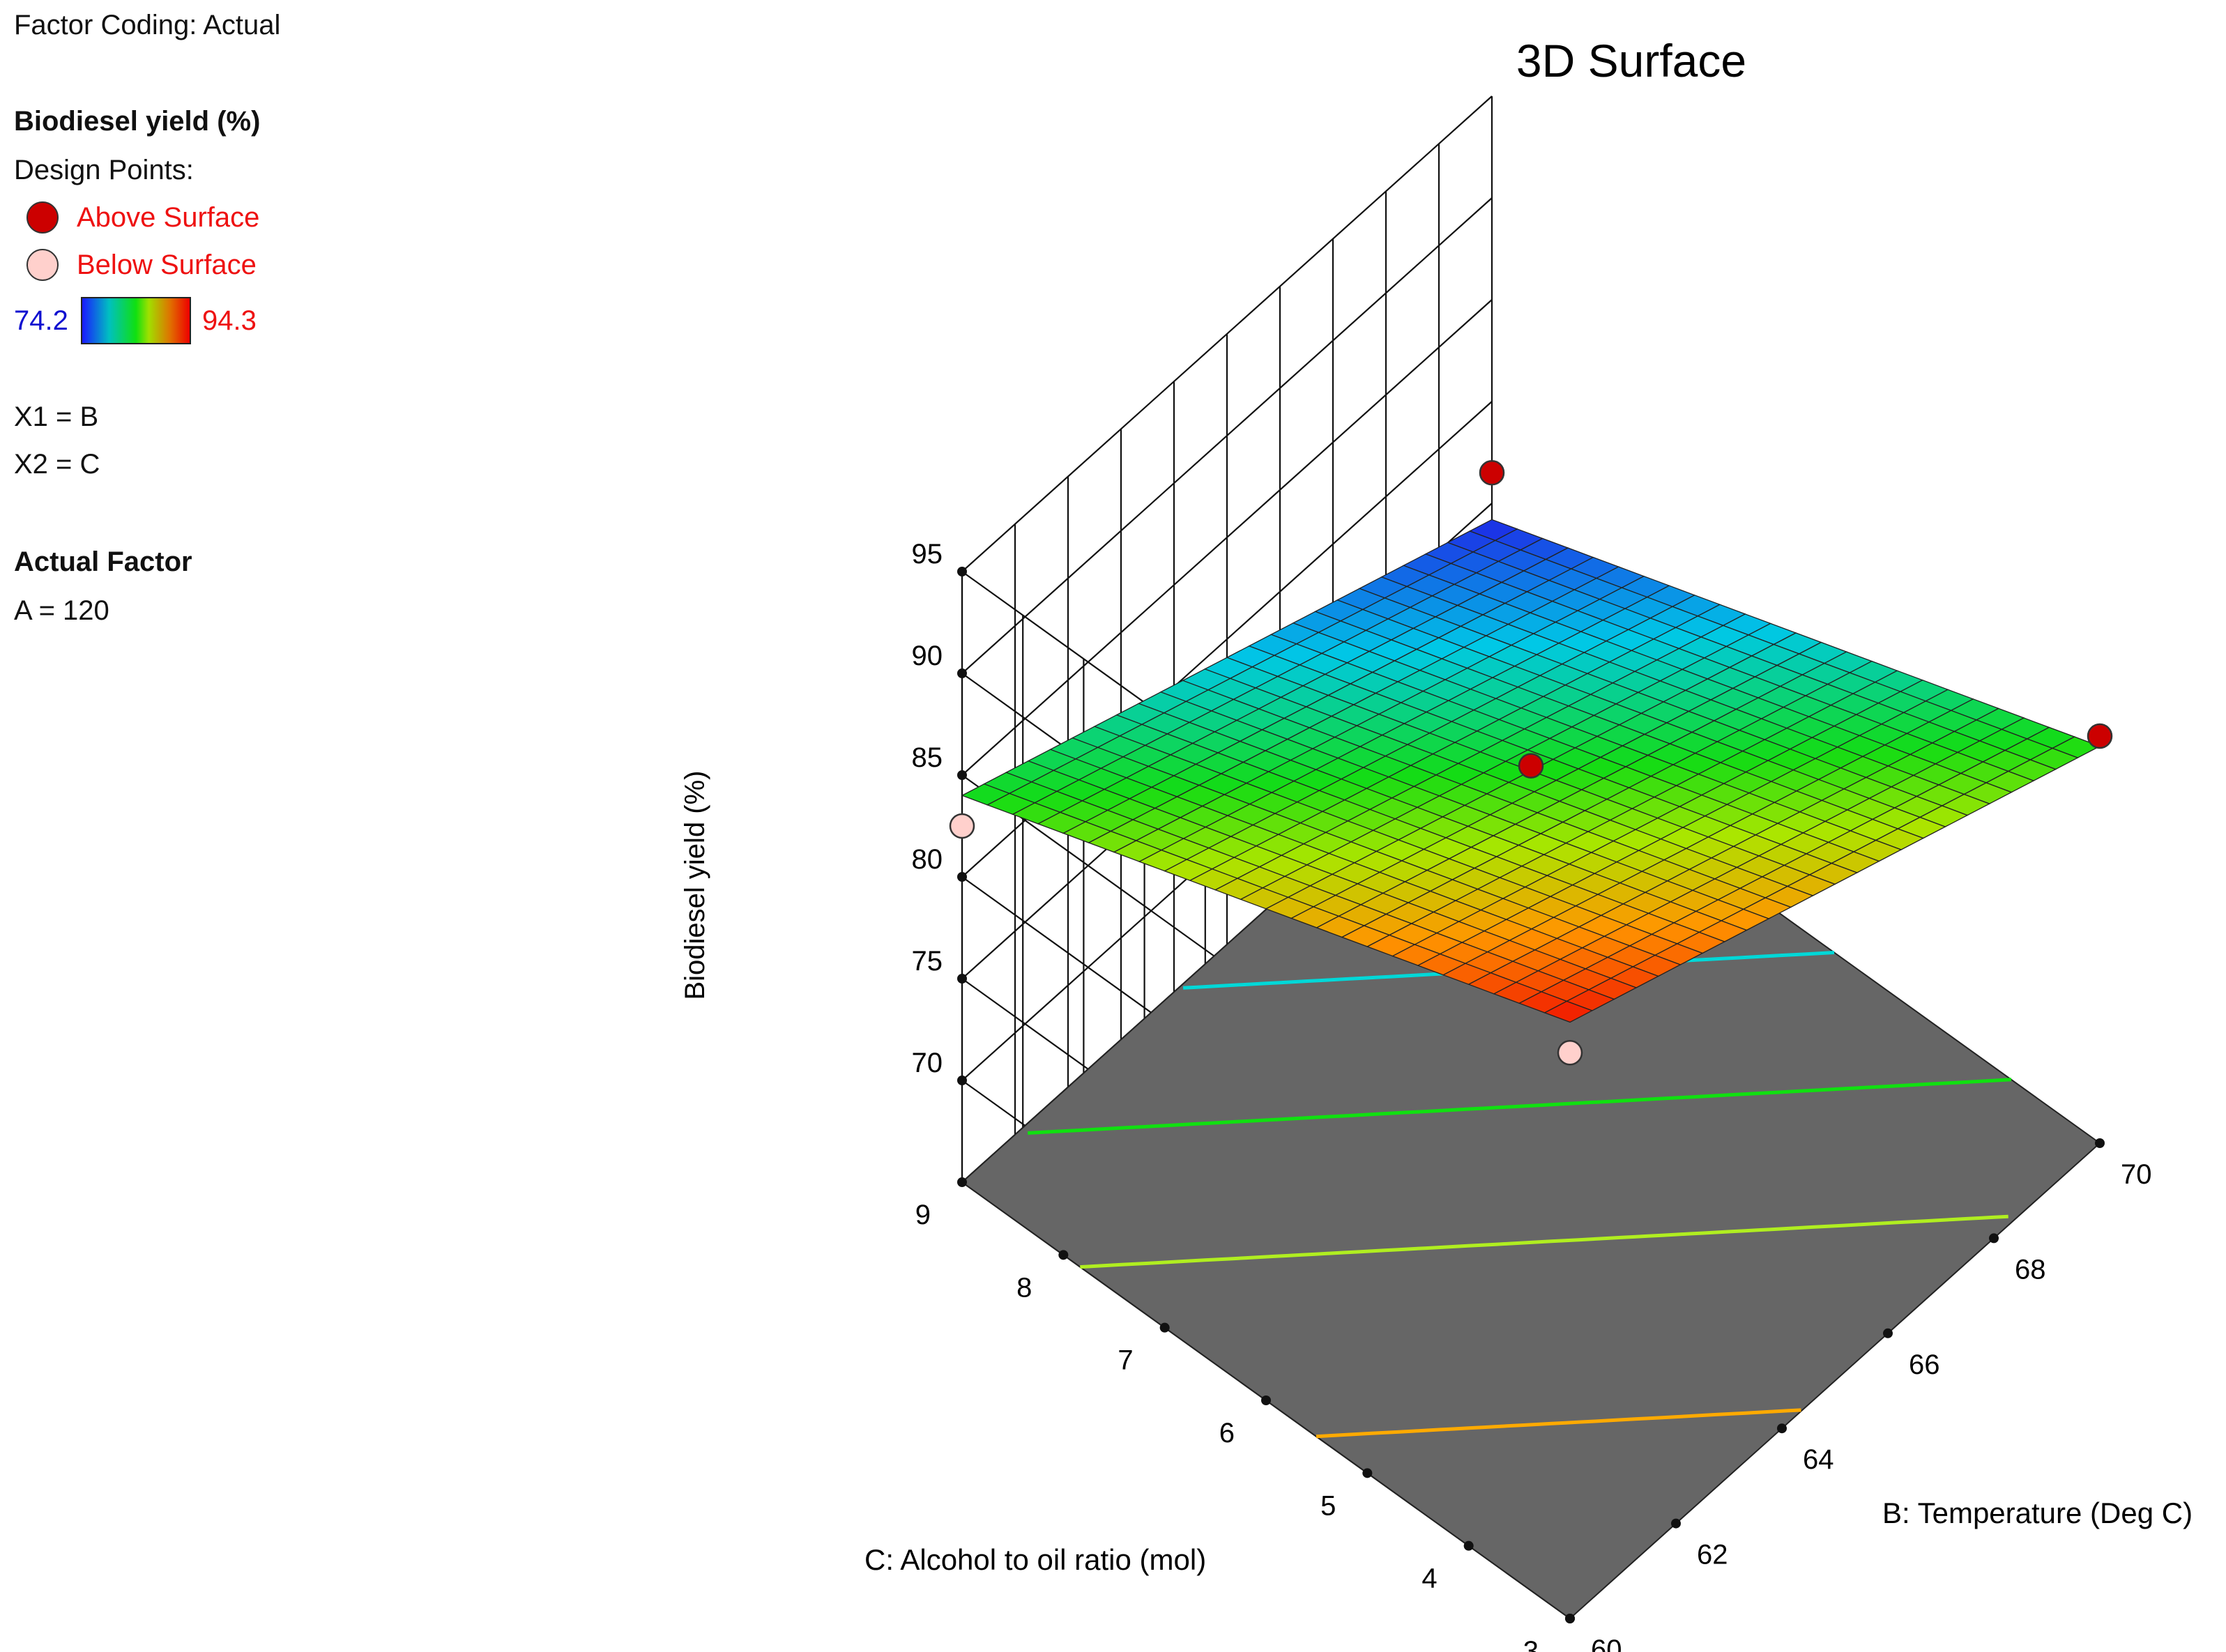 This screenshot has height=1652, width=2226. I want to click on y-tick-label: 8, so click(1024, 1287).